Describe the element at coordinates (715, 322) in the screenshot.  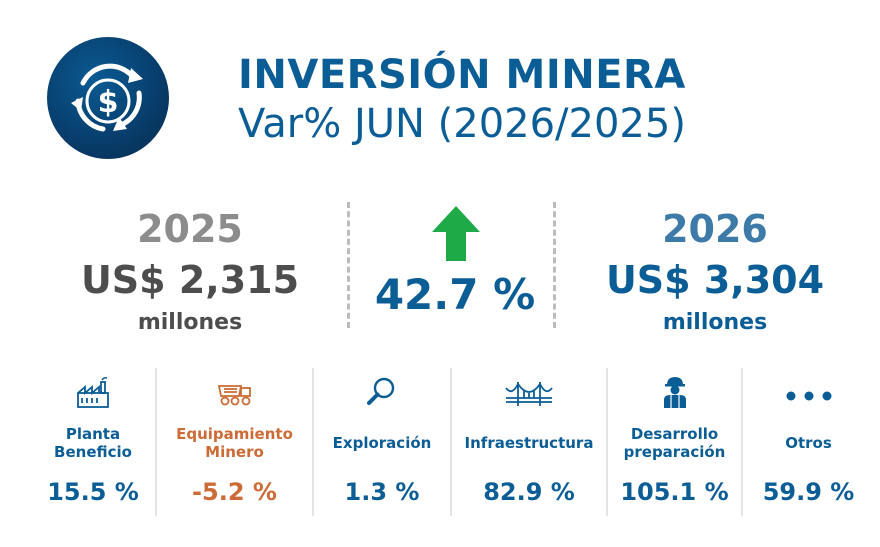
I see `current-unit: millones` at that location.